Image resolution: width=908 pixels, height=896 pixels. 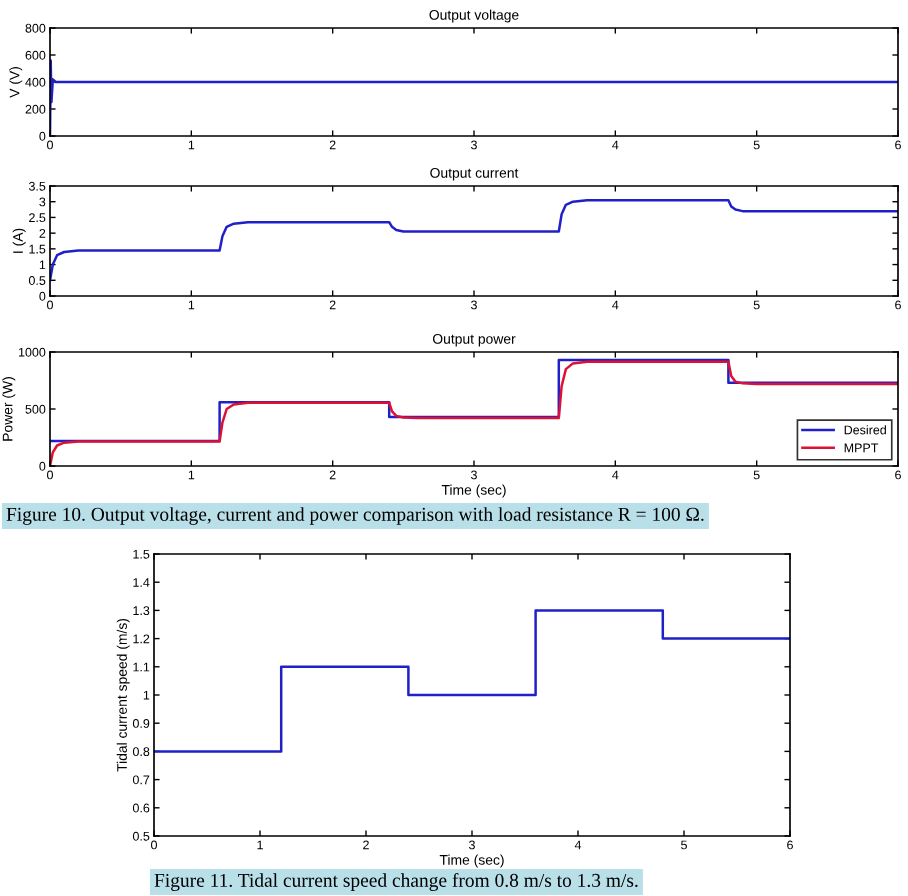 What do you see at coordinates (355, 516) in the screenshot?
I see `caption: Figure 10. Output voltage, current and power comparison with load resistance R = 100 Ω.` at bounding box center [355, 516].